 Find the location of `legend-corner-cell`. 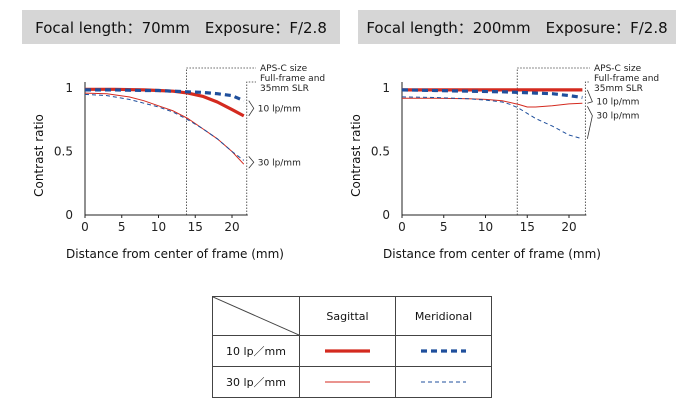

legend-corner-cell is located at coordinates (256, 316).